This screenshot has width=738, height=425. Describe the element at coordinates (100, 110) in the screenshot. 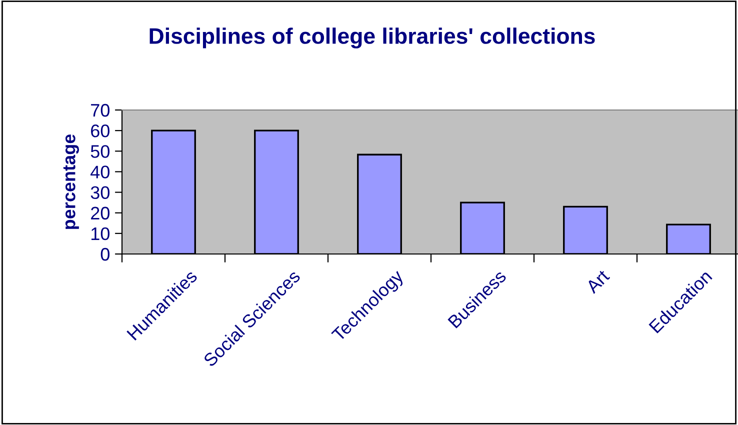

I see `y-tick-label: 70` at that location.